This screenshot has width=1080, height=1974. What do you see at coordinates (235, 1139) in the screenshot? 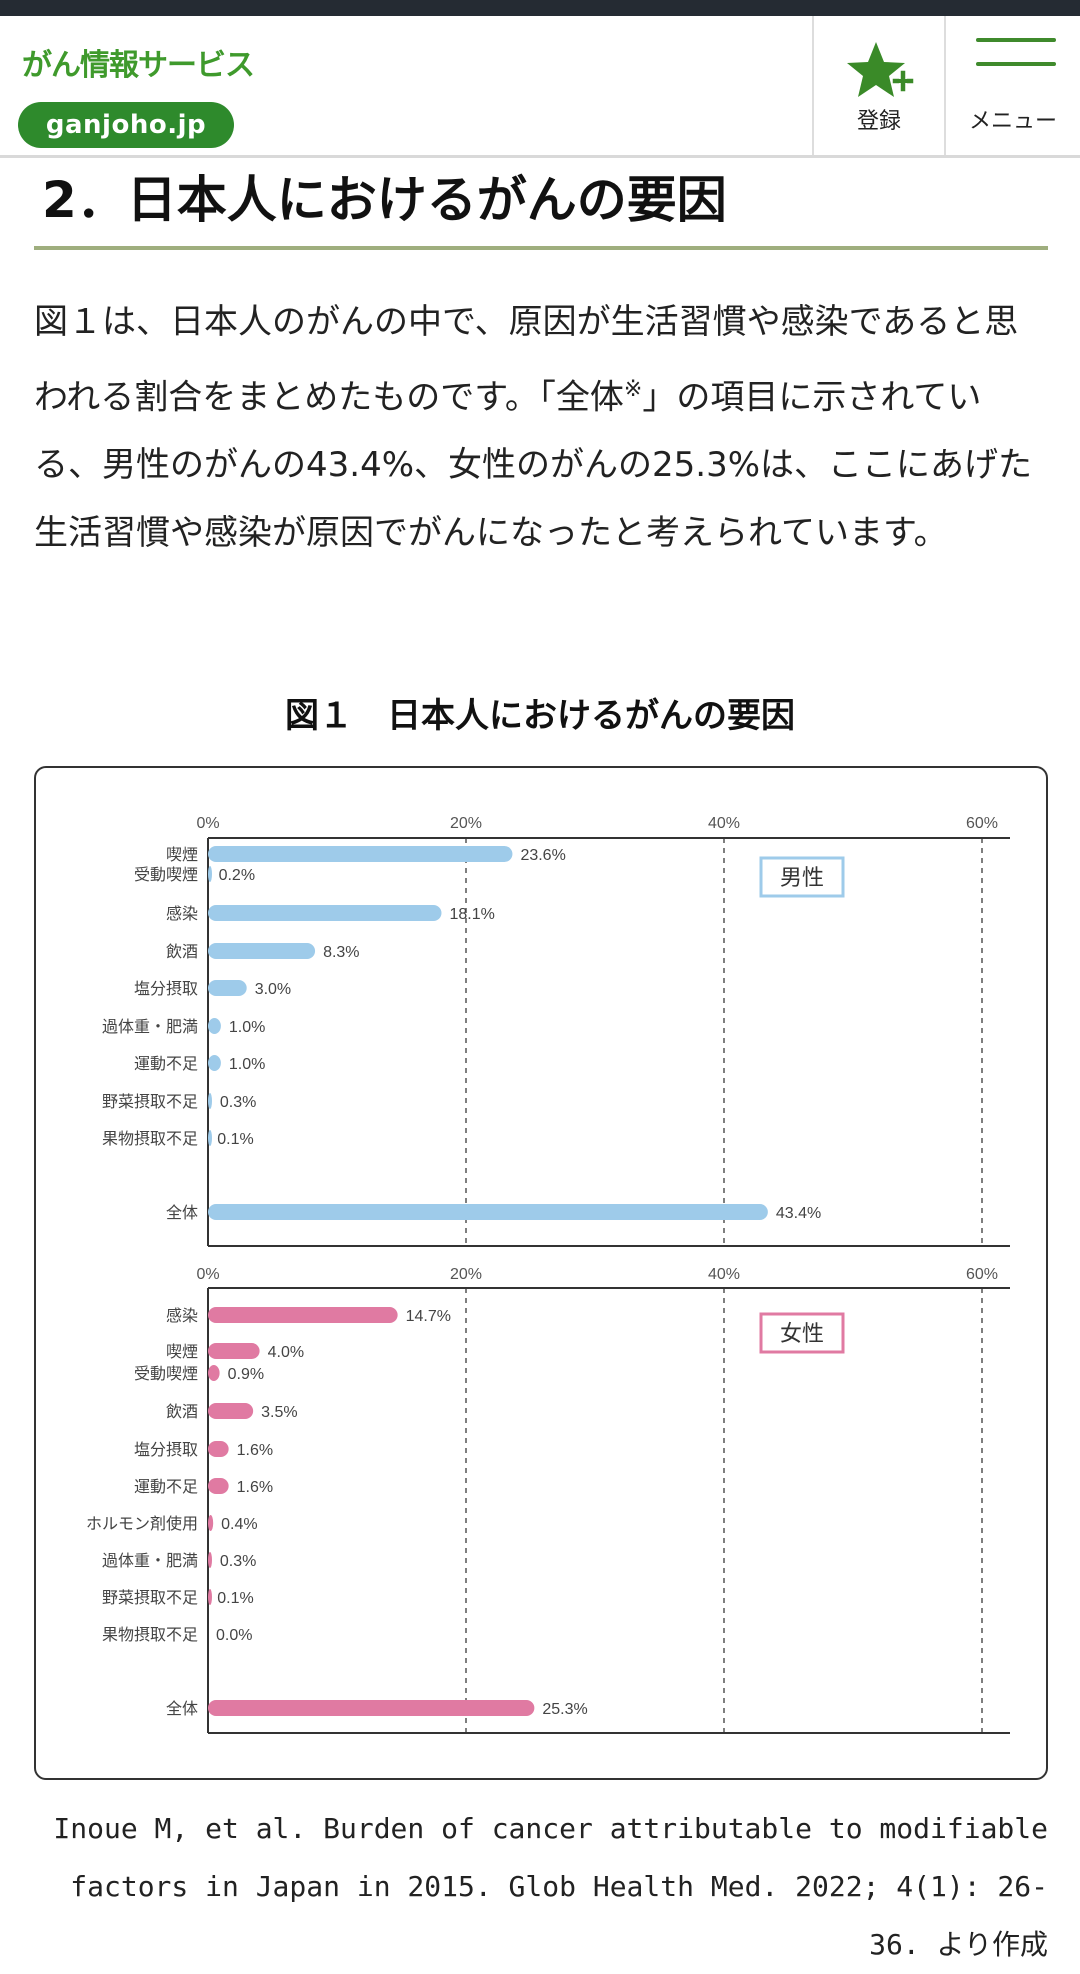
I see `male-value-label: 0.1%` at bounding box center [235, 1139].